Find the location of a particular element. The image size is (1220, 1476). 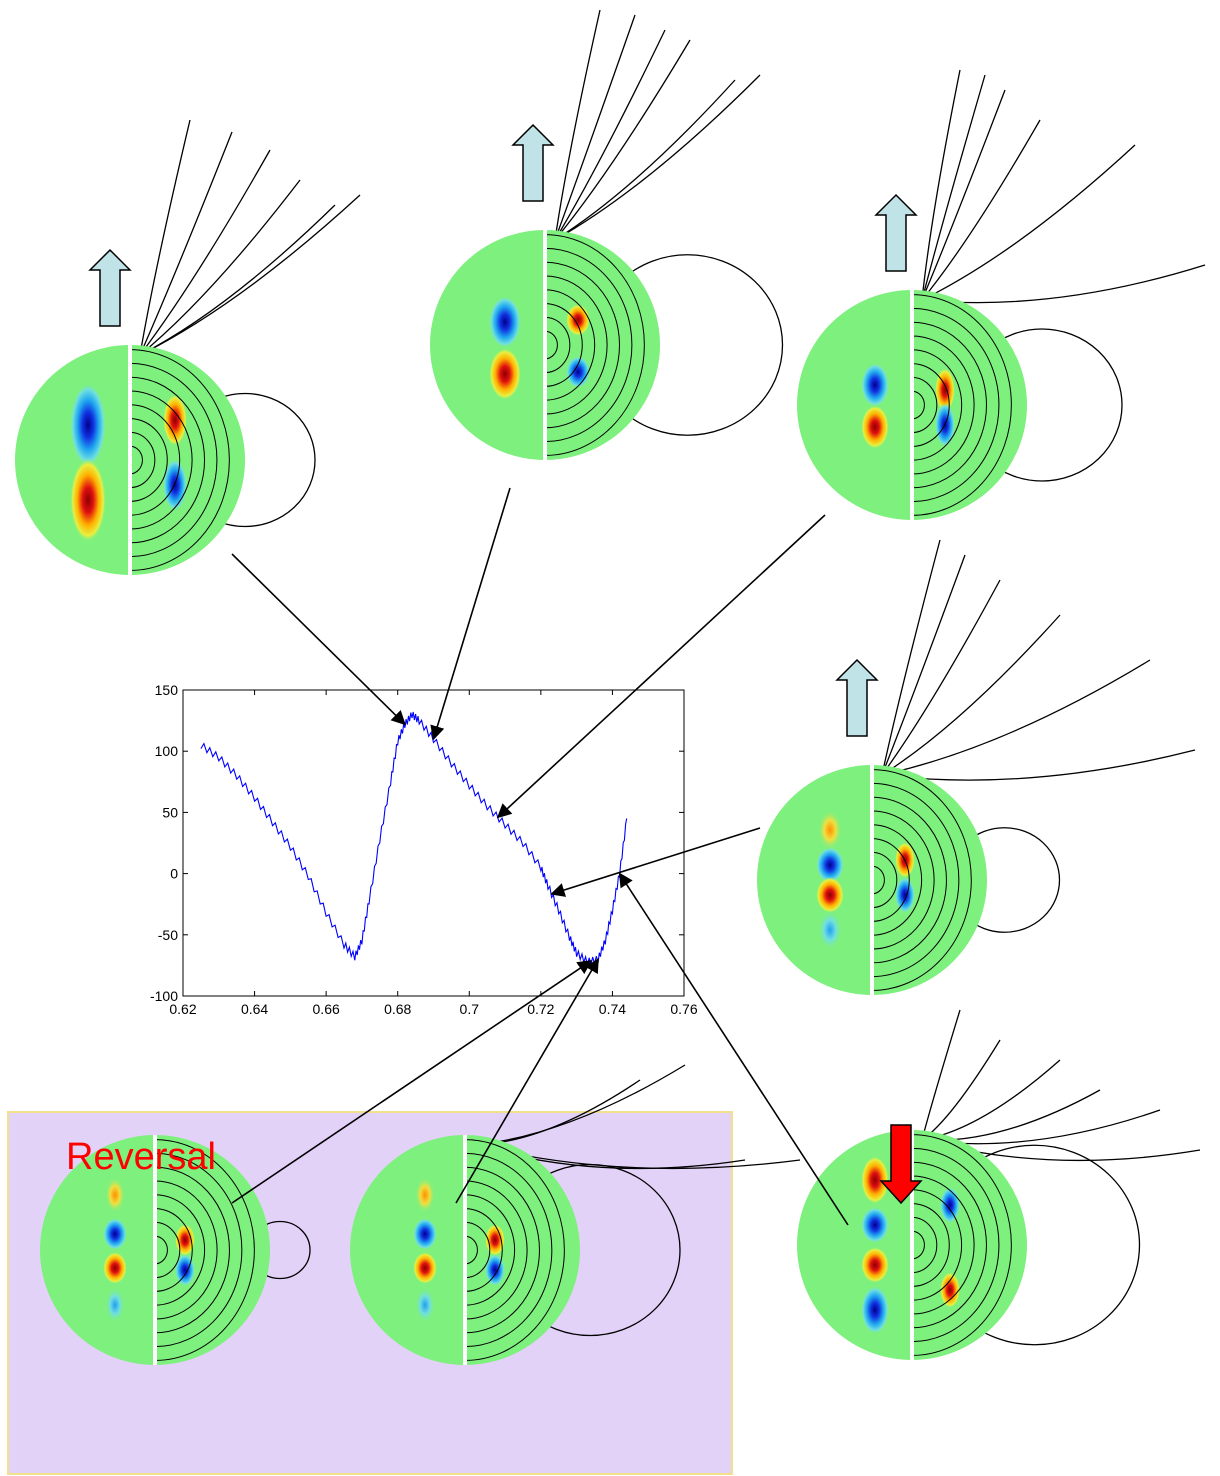

y-tick-label: 0 is located at coordinates (174, 874).